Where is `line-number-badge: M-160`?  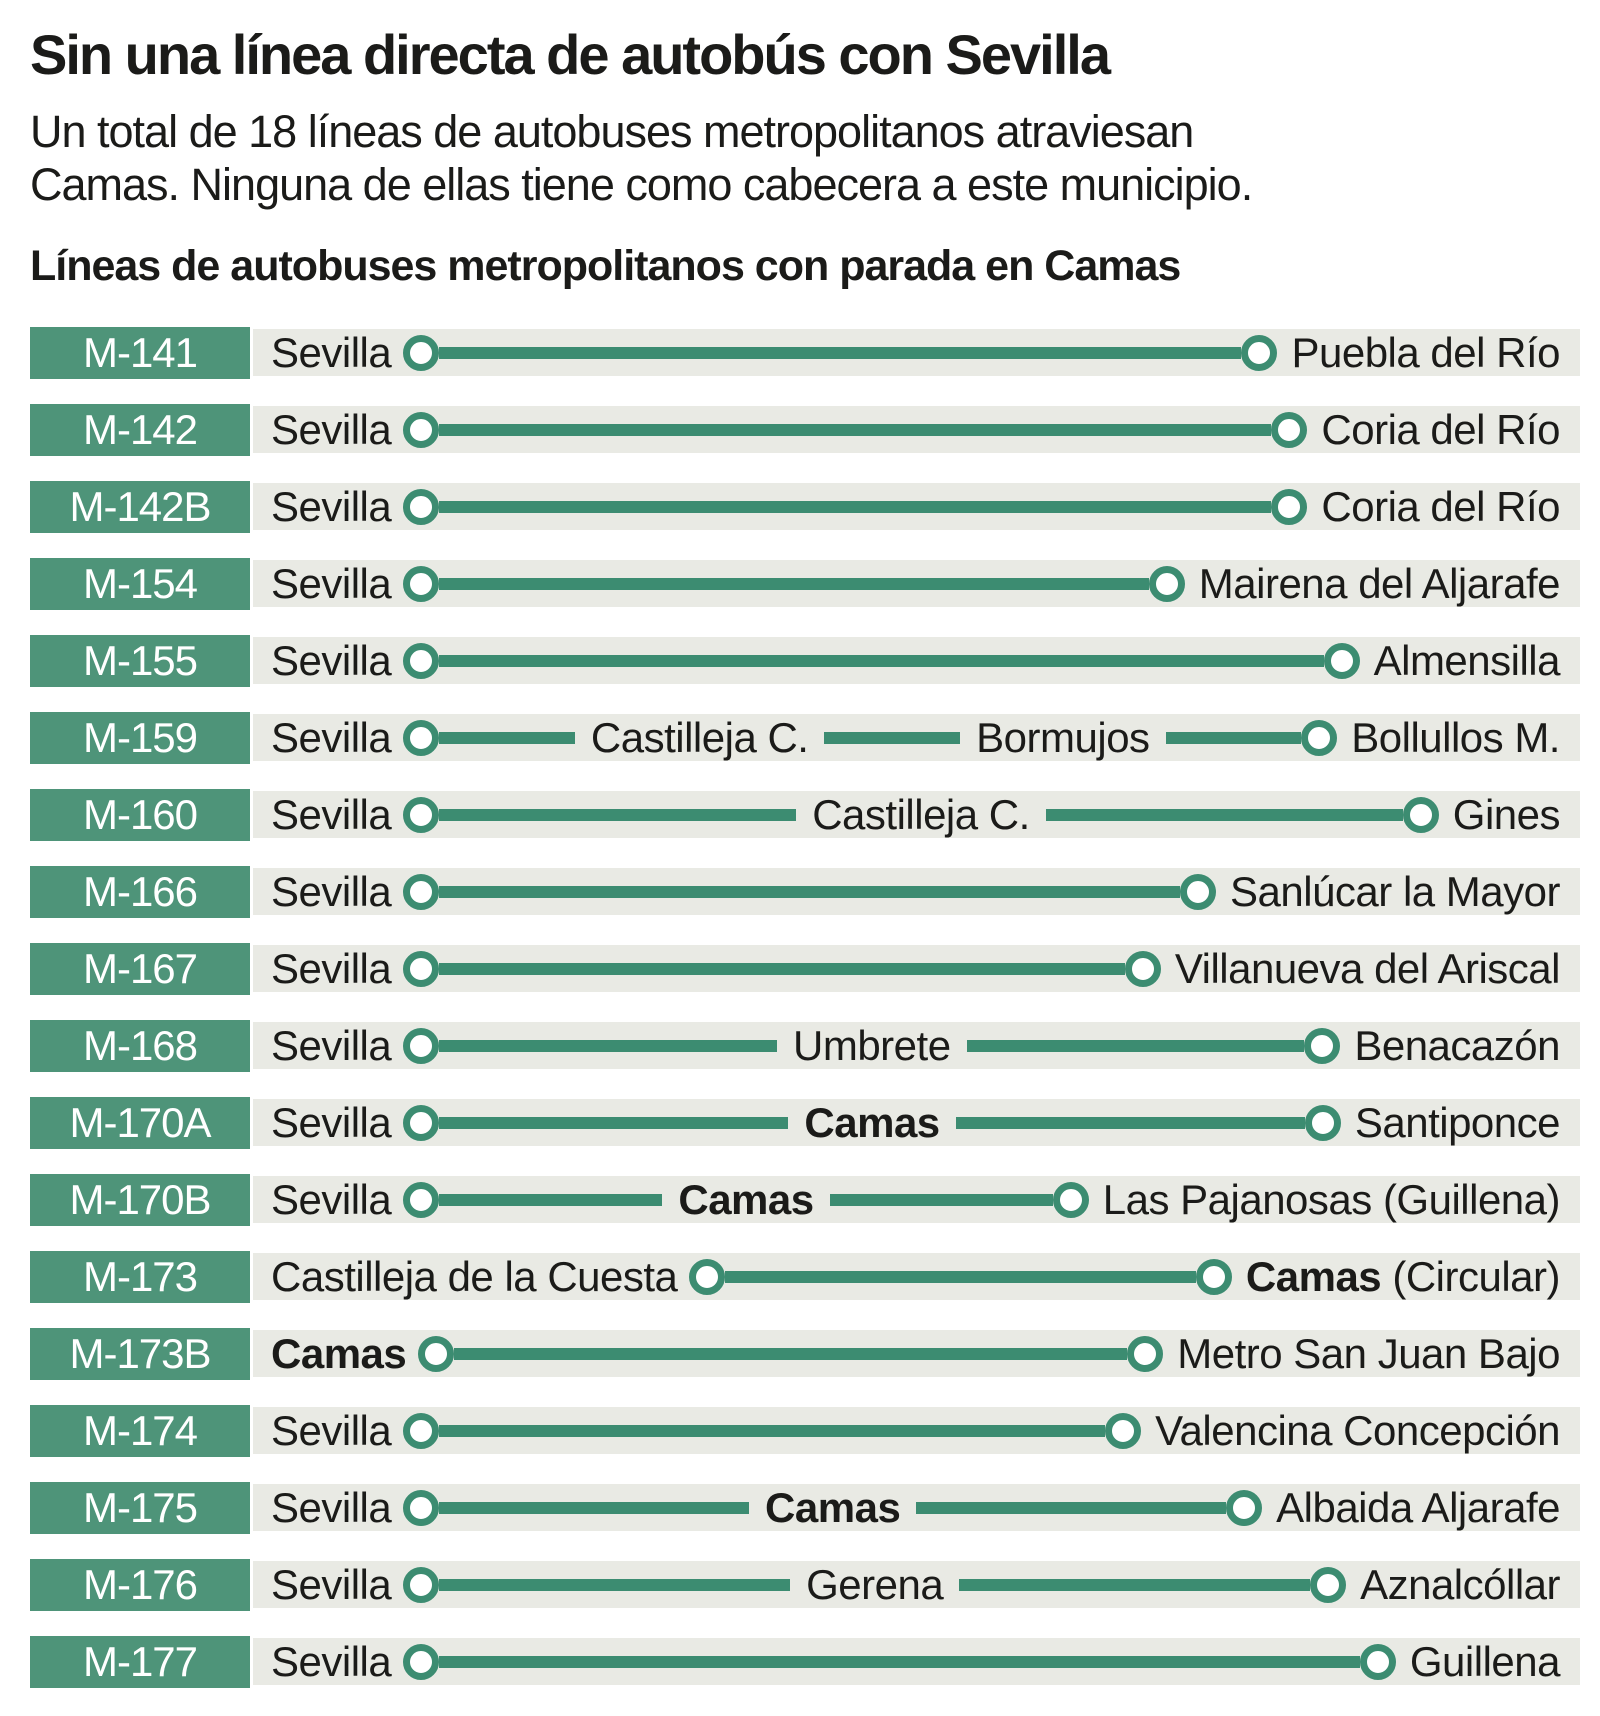 line-number-badge: M-160 is located at coordinates (140, 814).